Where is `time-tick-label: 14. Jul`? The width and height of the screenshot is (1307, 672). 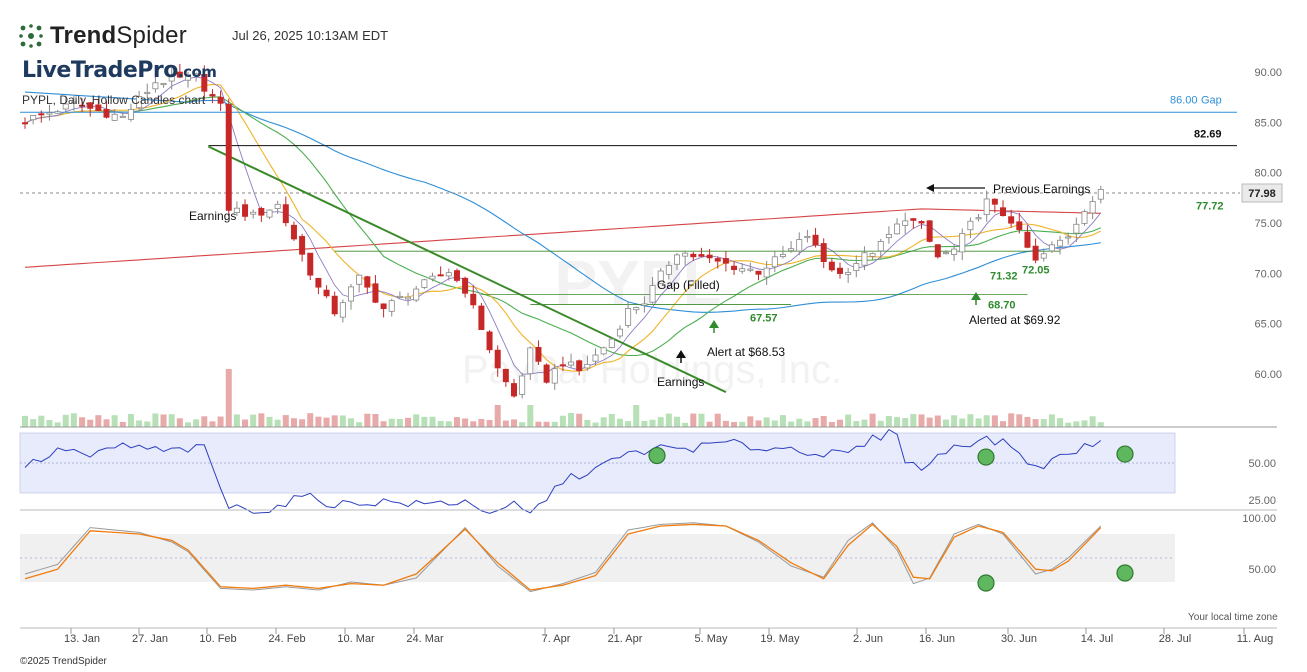 time-tick-label: 14. Jul is located at coordinates (1097, 639).